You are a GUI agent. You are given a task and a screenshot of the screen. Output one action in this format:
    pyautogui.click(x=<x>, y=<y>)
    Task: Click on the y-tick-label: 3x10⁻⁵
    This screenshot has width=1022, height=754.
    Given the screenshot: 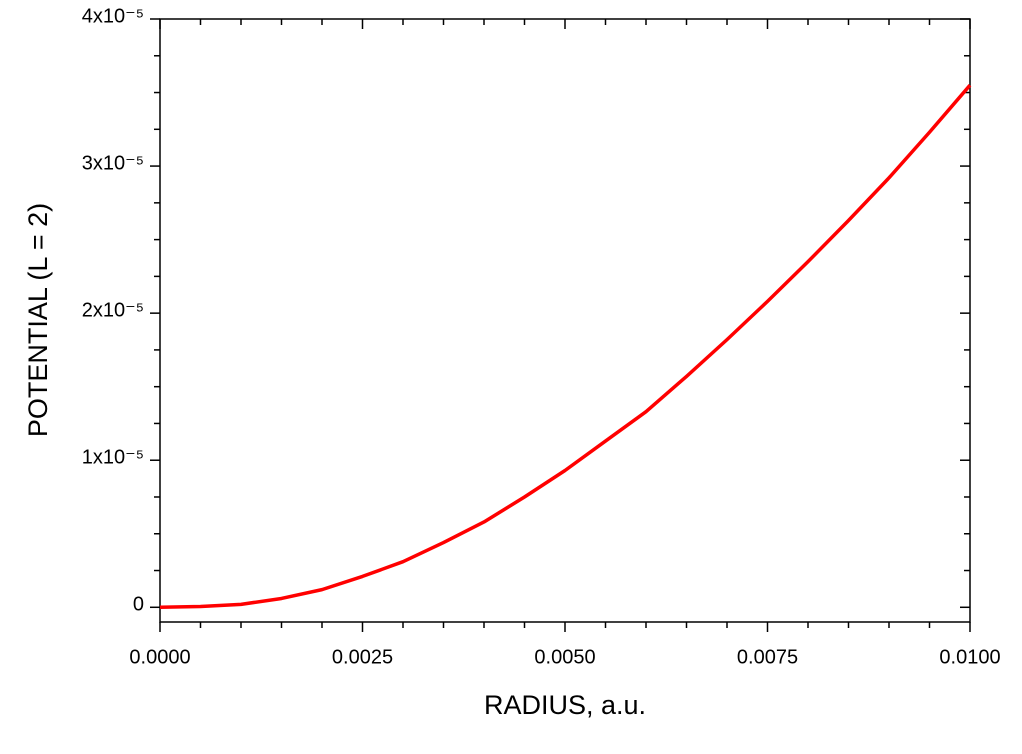 What is the action you would take?
    pyautogui.click(x=113, y=163)
    